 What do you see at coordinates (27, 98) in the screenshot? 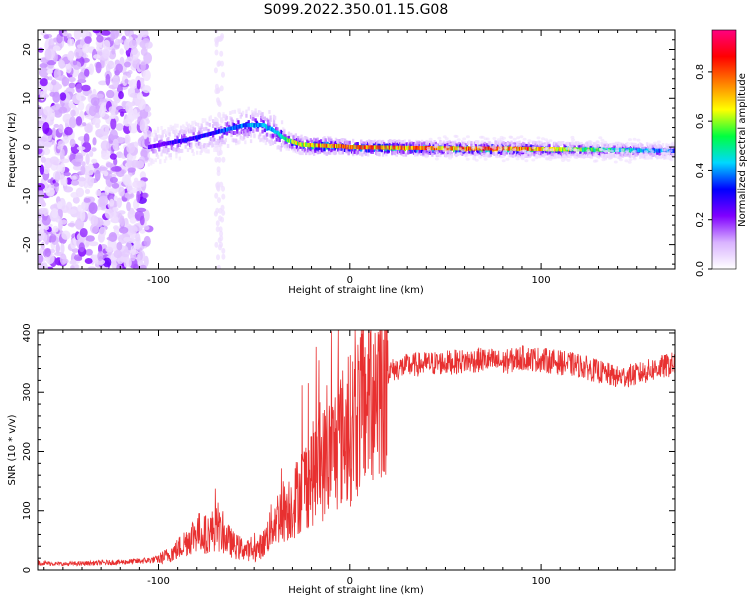
I see `spectrogram-y-tick-label: 10` at bounding box center [27, 98].